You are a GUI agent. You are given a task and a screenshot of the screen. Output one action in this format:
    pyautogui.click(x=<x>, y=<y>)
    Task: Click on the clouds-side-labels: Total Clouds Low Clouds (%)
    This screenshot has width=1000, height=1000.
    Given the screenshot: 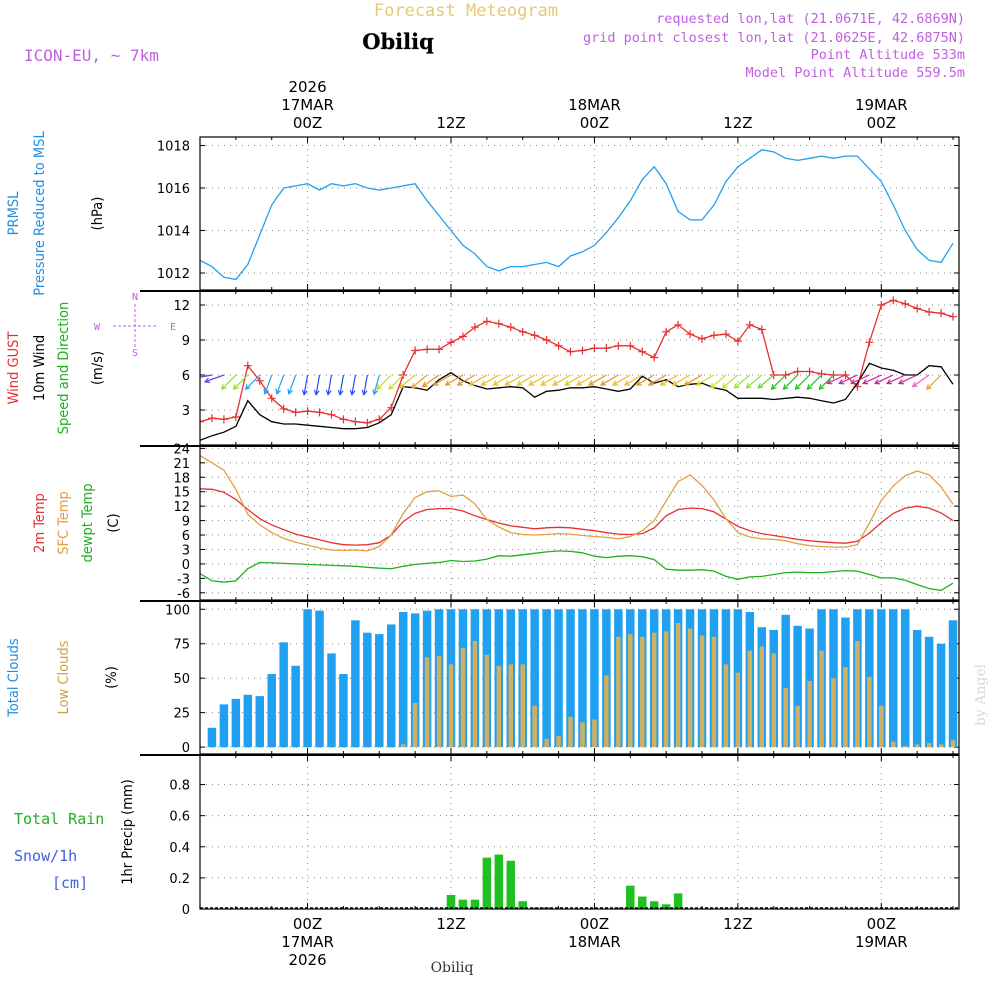 What is the action you would take?
    pyautogui.click(x=63, y=678)
    